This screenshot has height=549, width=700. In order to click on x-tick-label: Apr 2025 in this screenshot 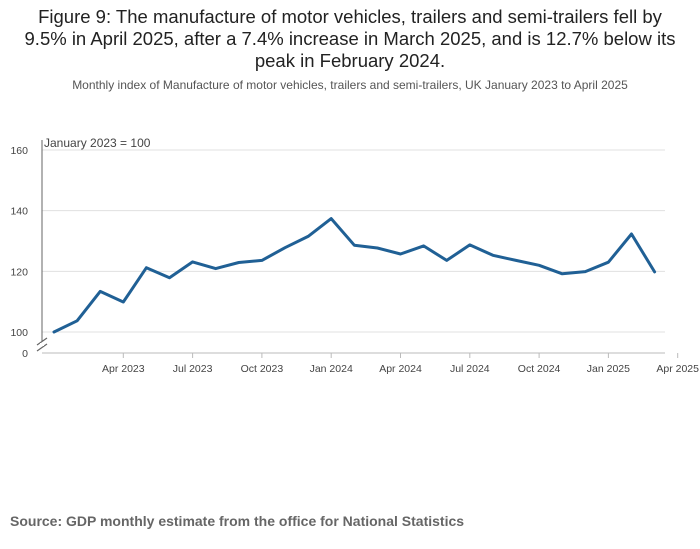, I will do `click(677, 369)`.